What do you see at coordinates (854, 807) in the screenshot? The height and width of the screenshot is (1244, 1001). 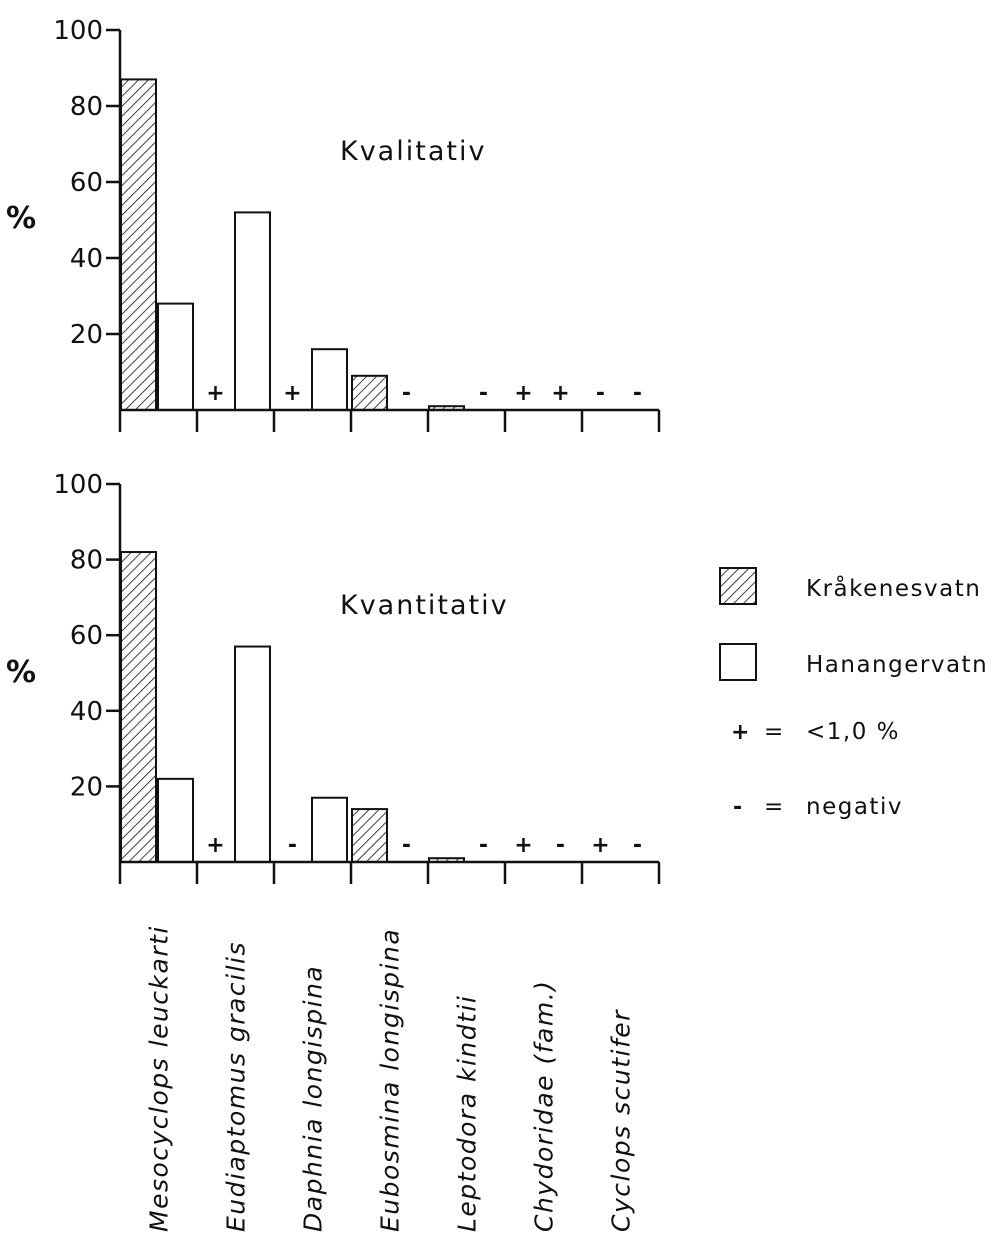 I see `legend-minus-text: negativ` at bounding box center [854, 807].